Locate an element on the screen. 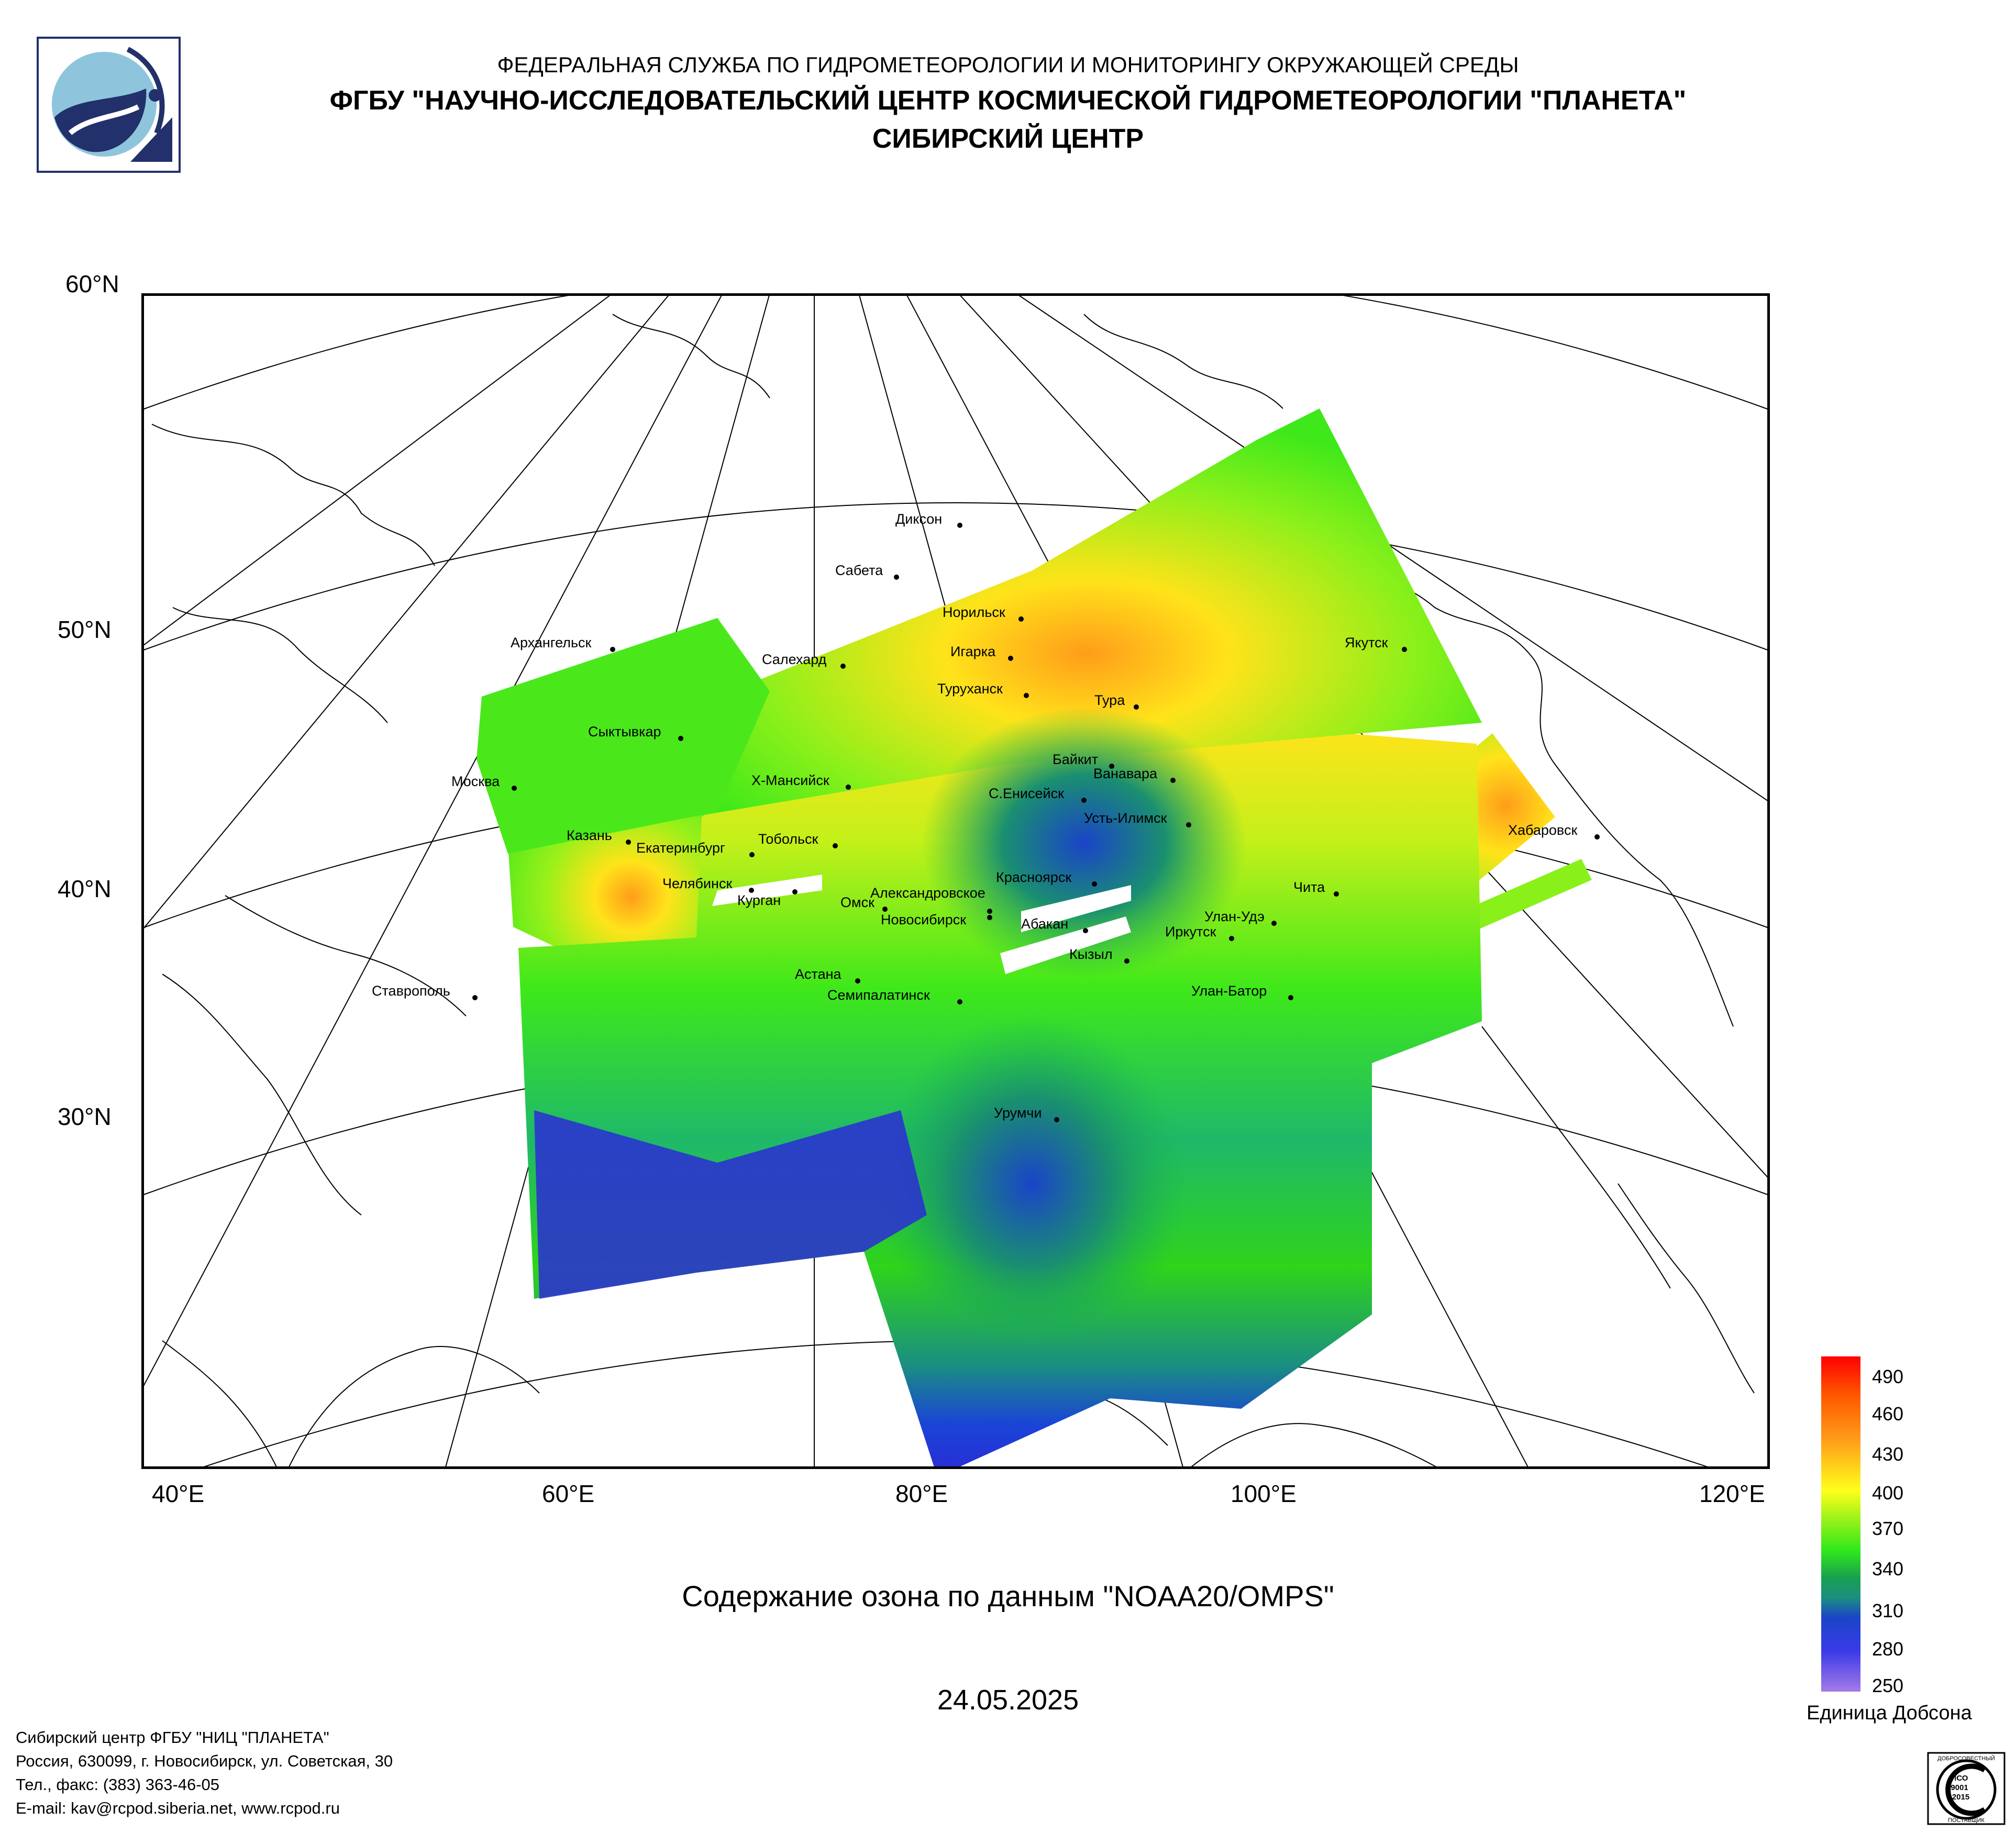 This screenshot has width=2016, height=1833. lat-label-30: 30°N is located at coordinates (85, 1116).